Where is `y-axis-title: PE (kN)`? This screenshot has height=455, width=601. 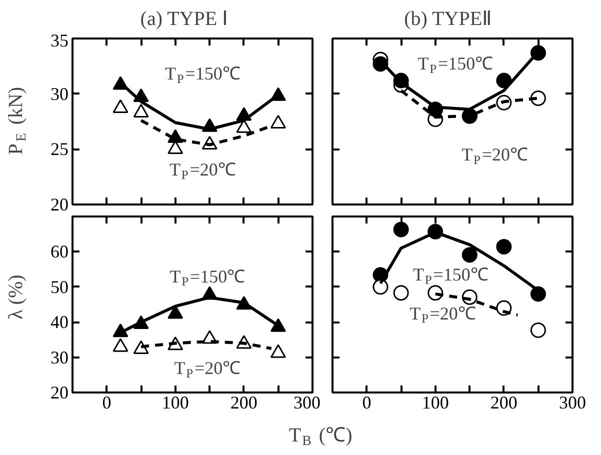
y-axis-title: PE (kN) is located at coordinates (17, 120).